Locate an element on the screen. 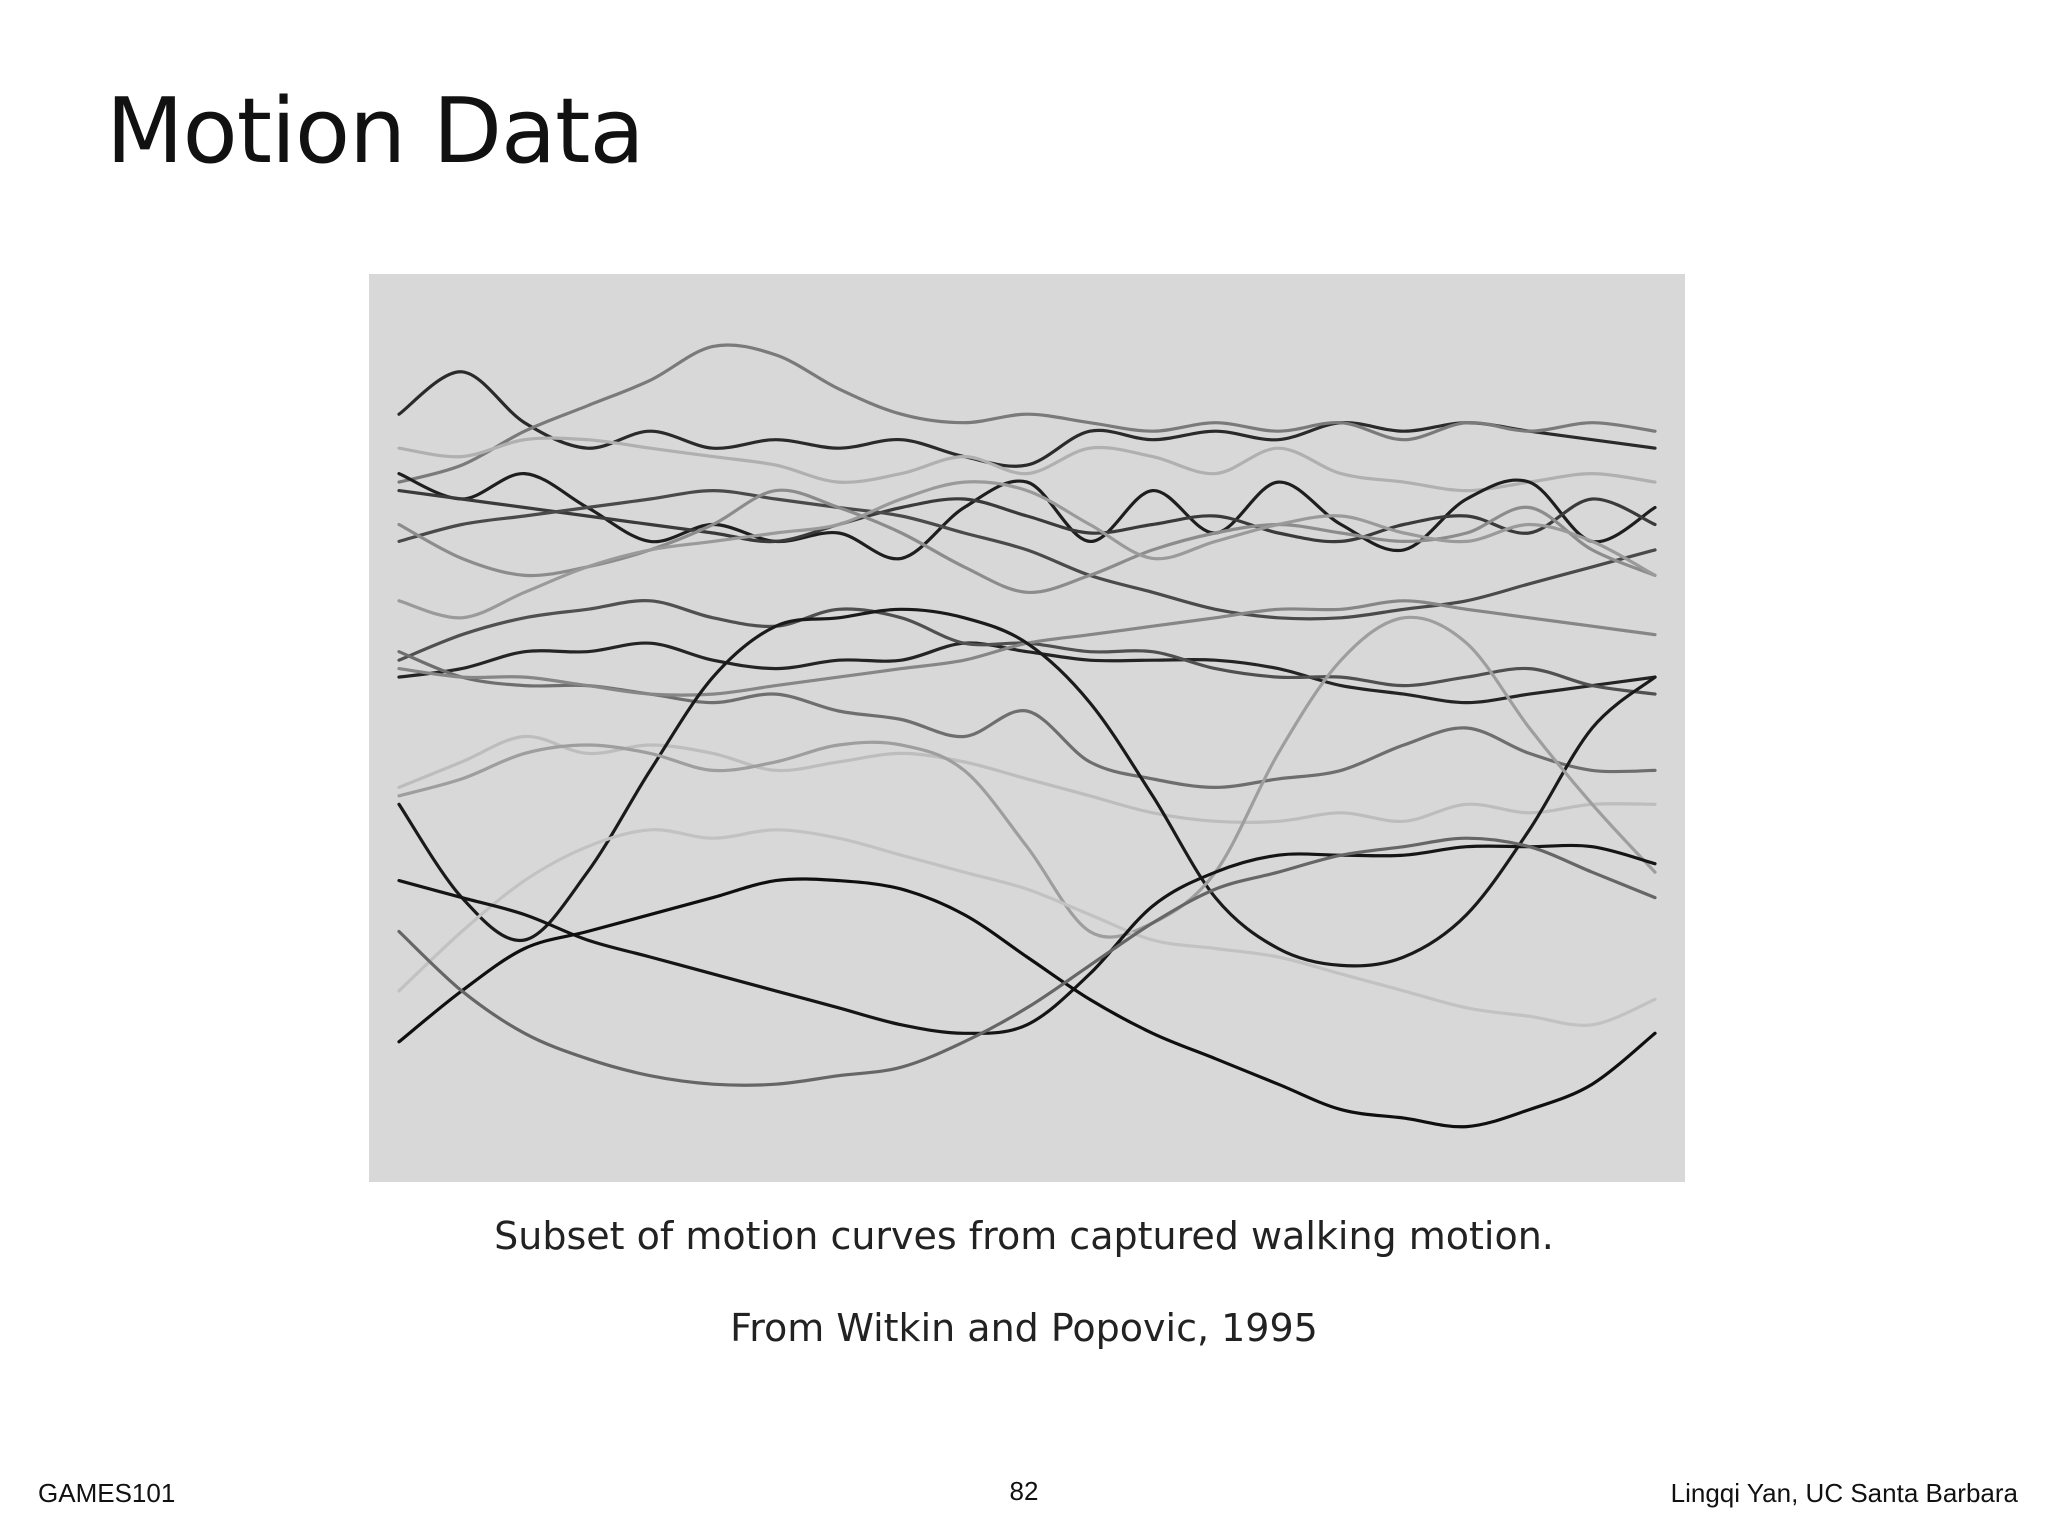 The height and width of the screenshot is (1536, 2048). slide-title: Motion Data is located at coordinates (375, 131).